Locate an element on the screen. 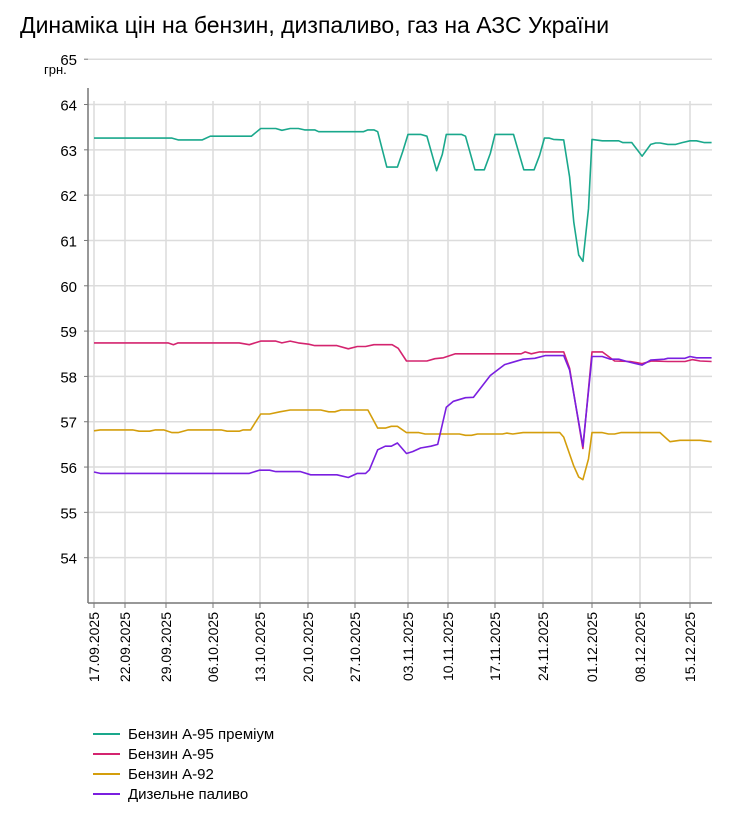  y-tick-label: 61 is located at coordinates (68, 241).